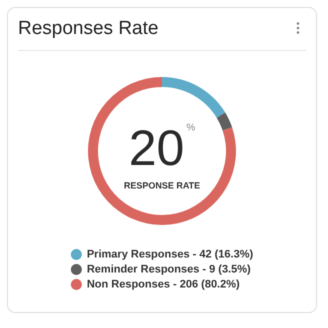  What do you see at coordinates (88, 29) in the screenshot?
I see `chart-title: Responses Rate` at bounding box center [88, 29].